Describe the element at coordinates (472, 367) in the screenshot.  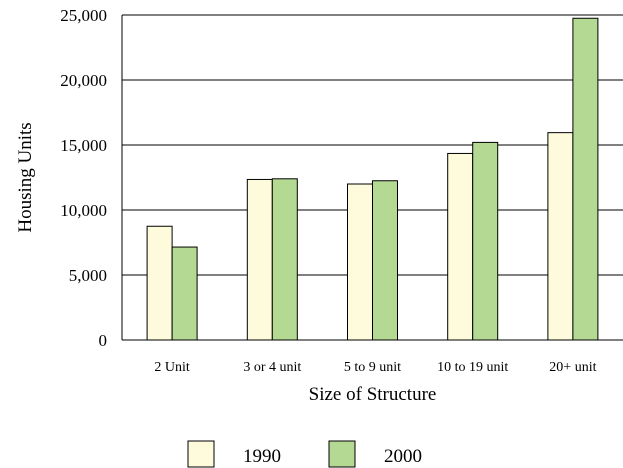
I see `x-tick-label: 10 to 19 unit` at that location.